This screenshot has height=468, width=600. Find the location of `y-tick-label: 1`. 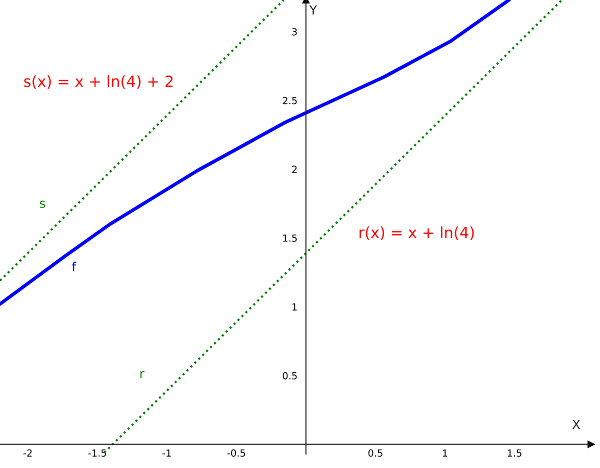

y-tick-label: 1 is located at coordinates (294, 306).